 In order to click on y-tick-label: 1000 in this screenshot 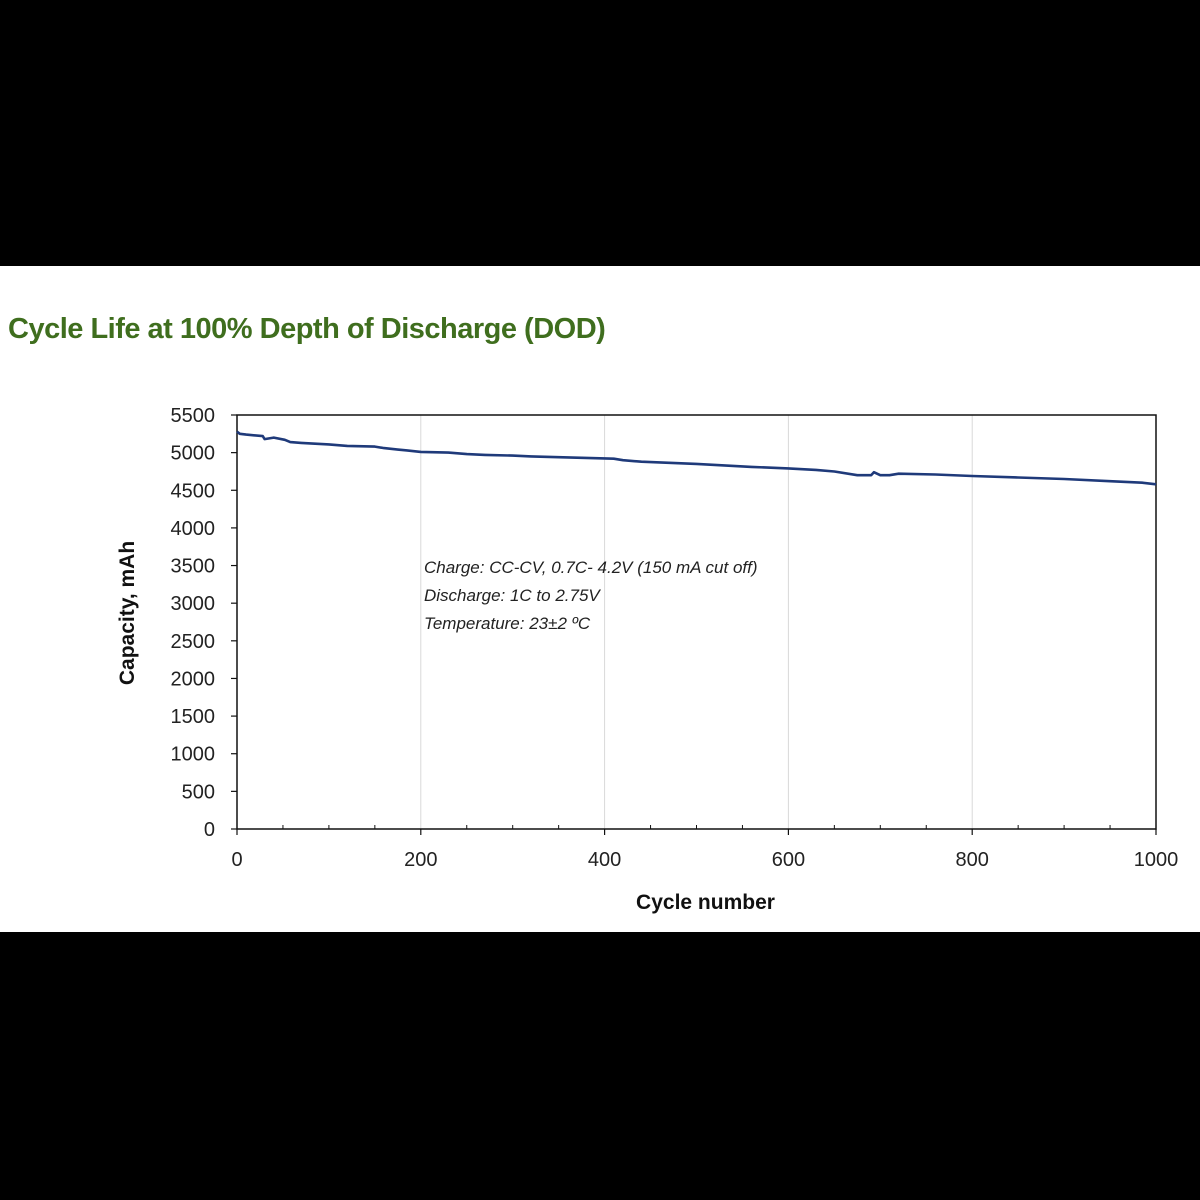, I will do `click(193, 755)`.